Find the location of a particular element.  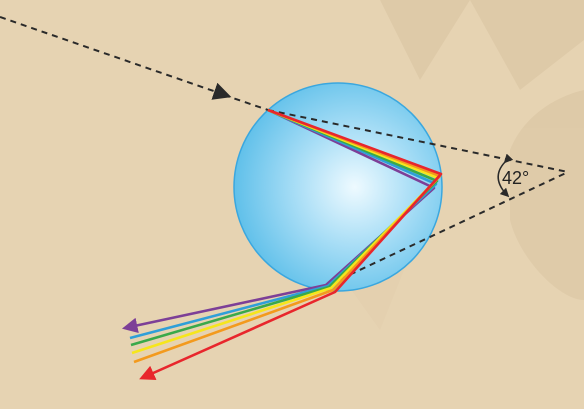

angle-label: 42° is located at coordinates (515, 178).